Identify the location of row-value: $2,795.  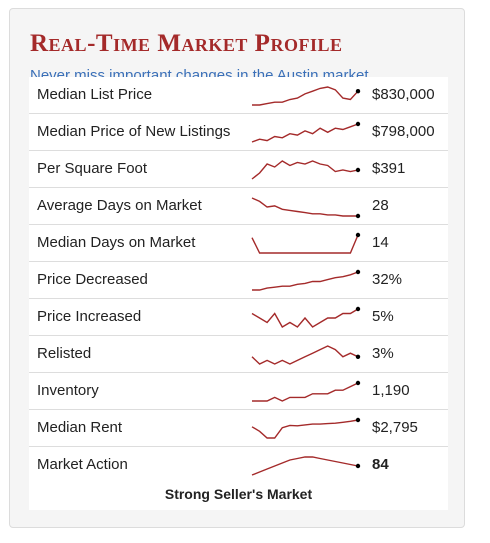
(395, 427).